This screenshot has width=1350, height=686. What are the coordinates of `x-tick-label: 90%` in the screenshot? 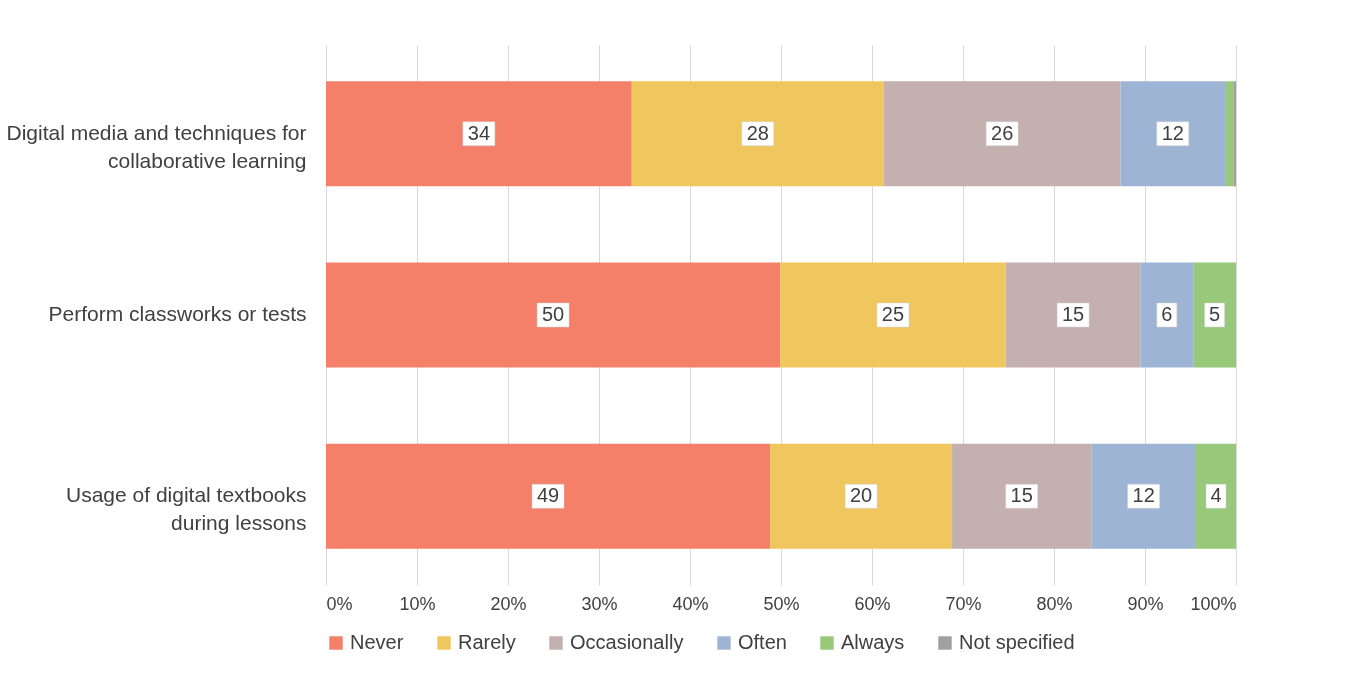 It's located at (1145, 603).